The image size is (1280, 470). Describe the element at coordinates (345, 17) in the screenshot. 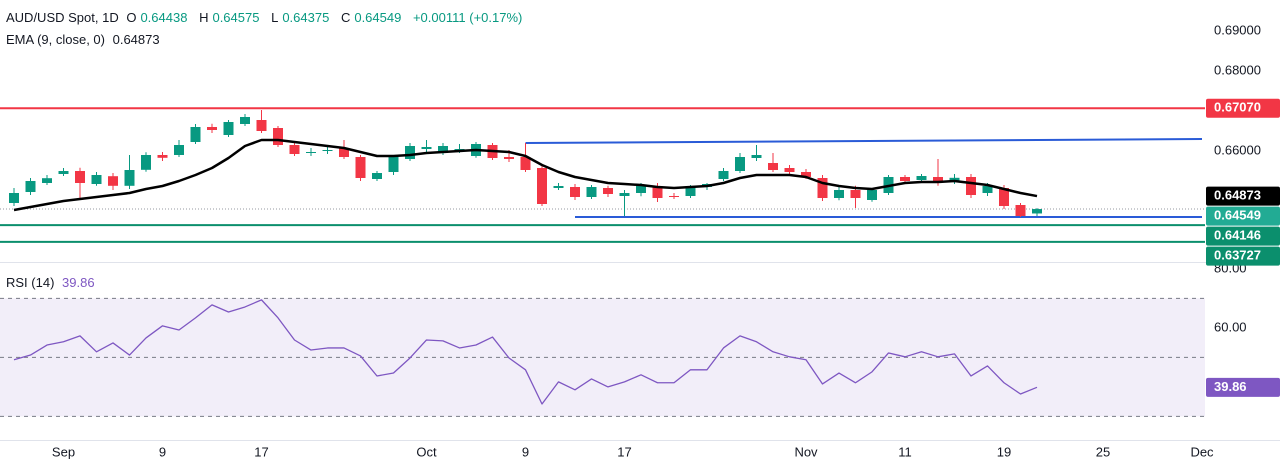

I see `ohlc-label: C` at that location.